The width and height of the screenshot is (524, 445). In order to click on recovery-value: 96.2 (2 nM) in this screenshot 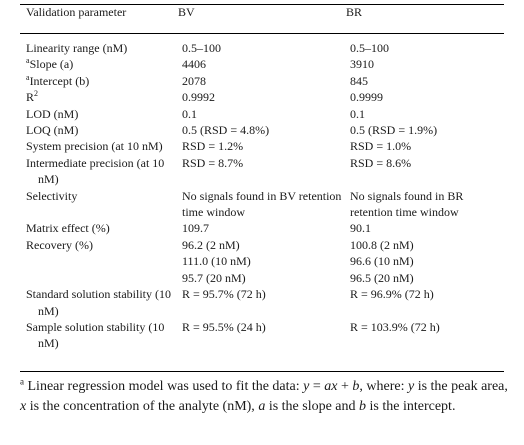, I will do `click(211, 244)`.